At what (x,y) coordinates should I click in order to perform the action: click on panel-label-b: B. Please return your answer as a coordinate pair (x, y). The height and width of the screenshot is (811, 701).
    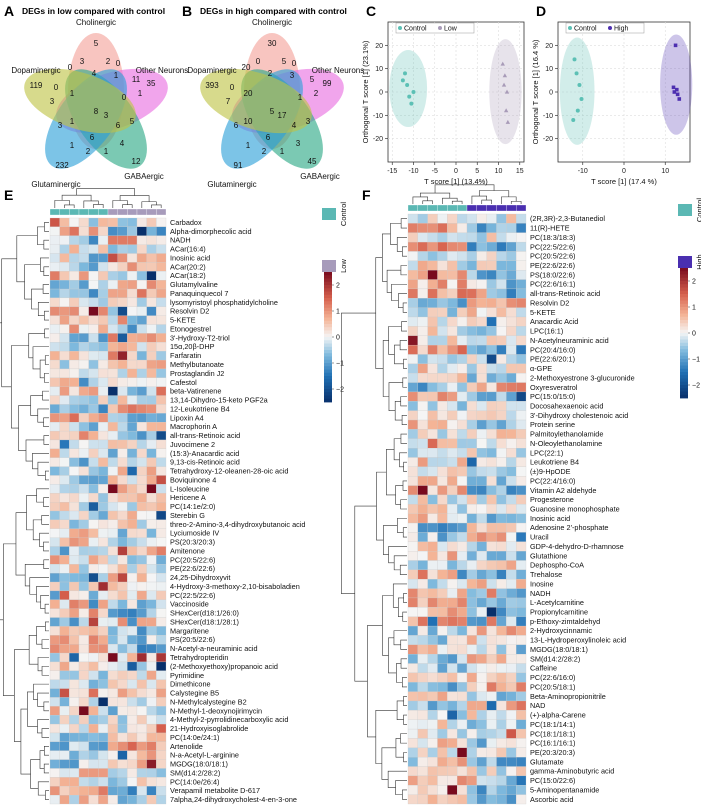
    Looking at the image, I should click on (187, 11).